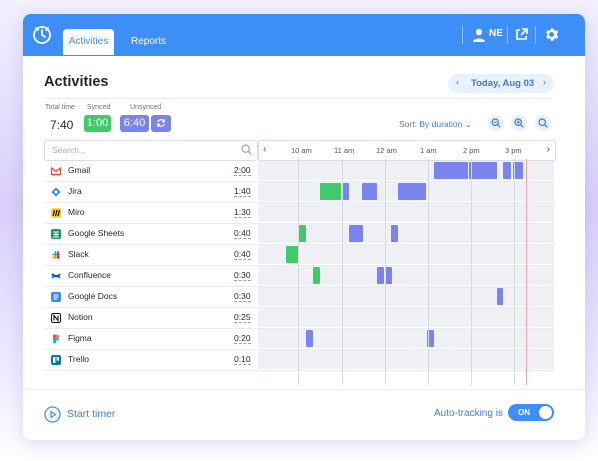 The height and width of the screenshot is (461, 598). I want to click on activity-name: Google Docs, so click(93, 296).